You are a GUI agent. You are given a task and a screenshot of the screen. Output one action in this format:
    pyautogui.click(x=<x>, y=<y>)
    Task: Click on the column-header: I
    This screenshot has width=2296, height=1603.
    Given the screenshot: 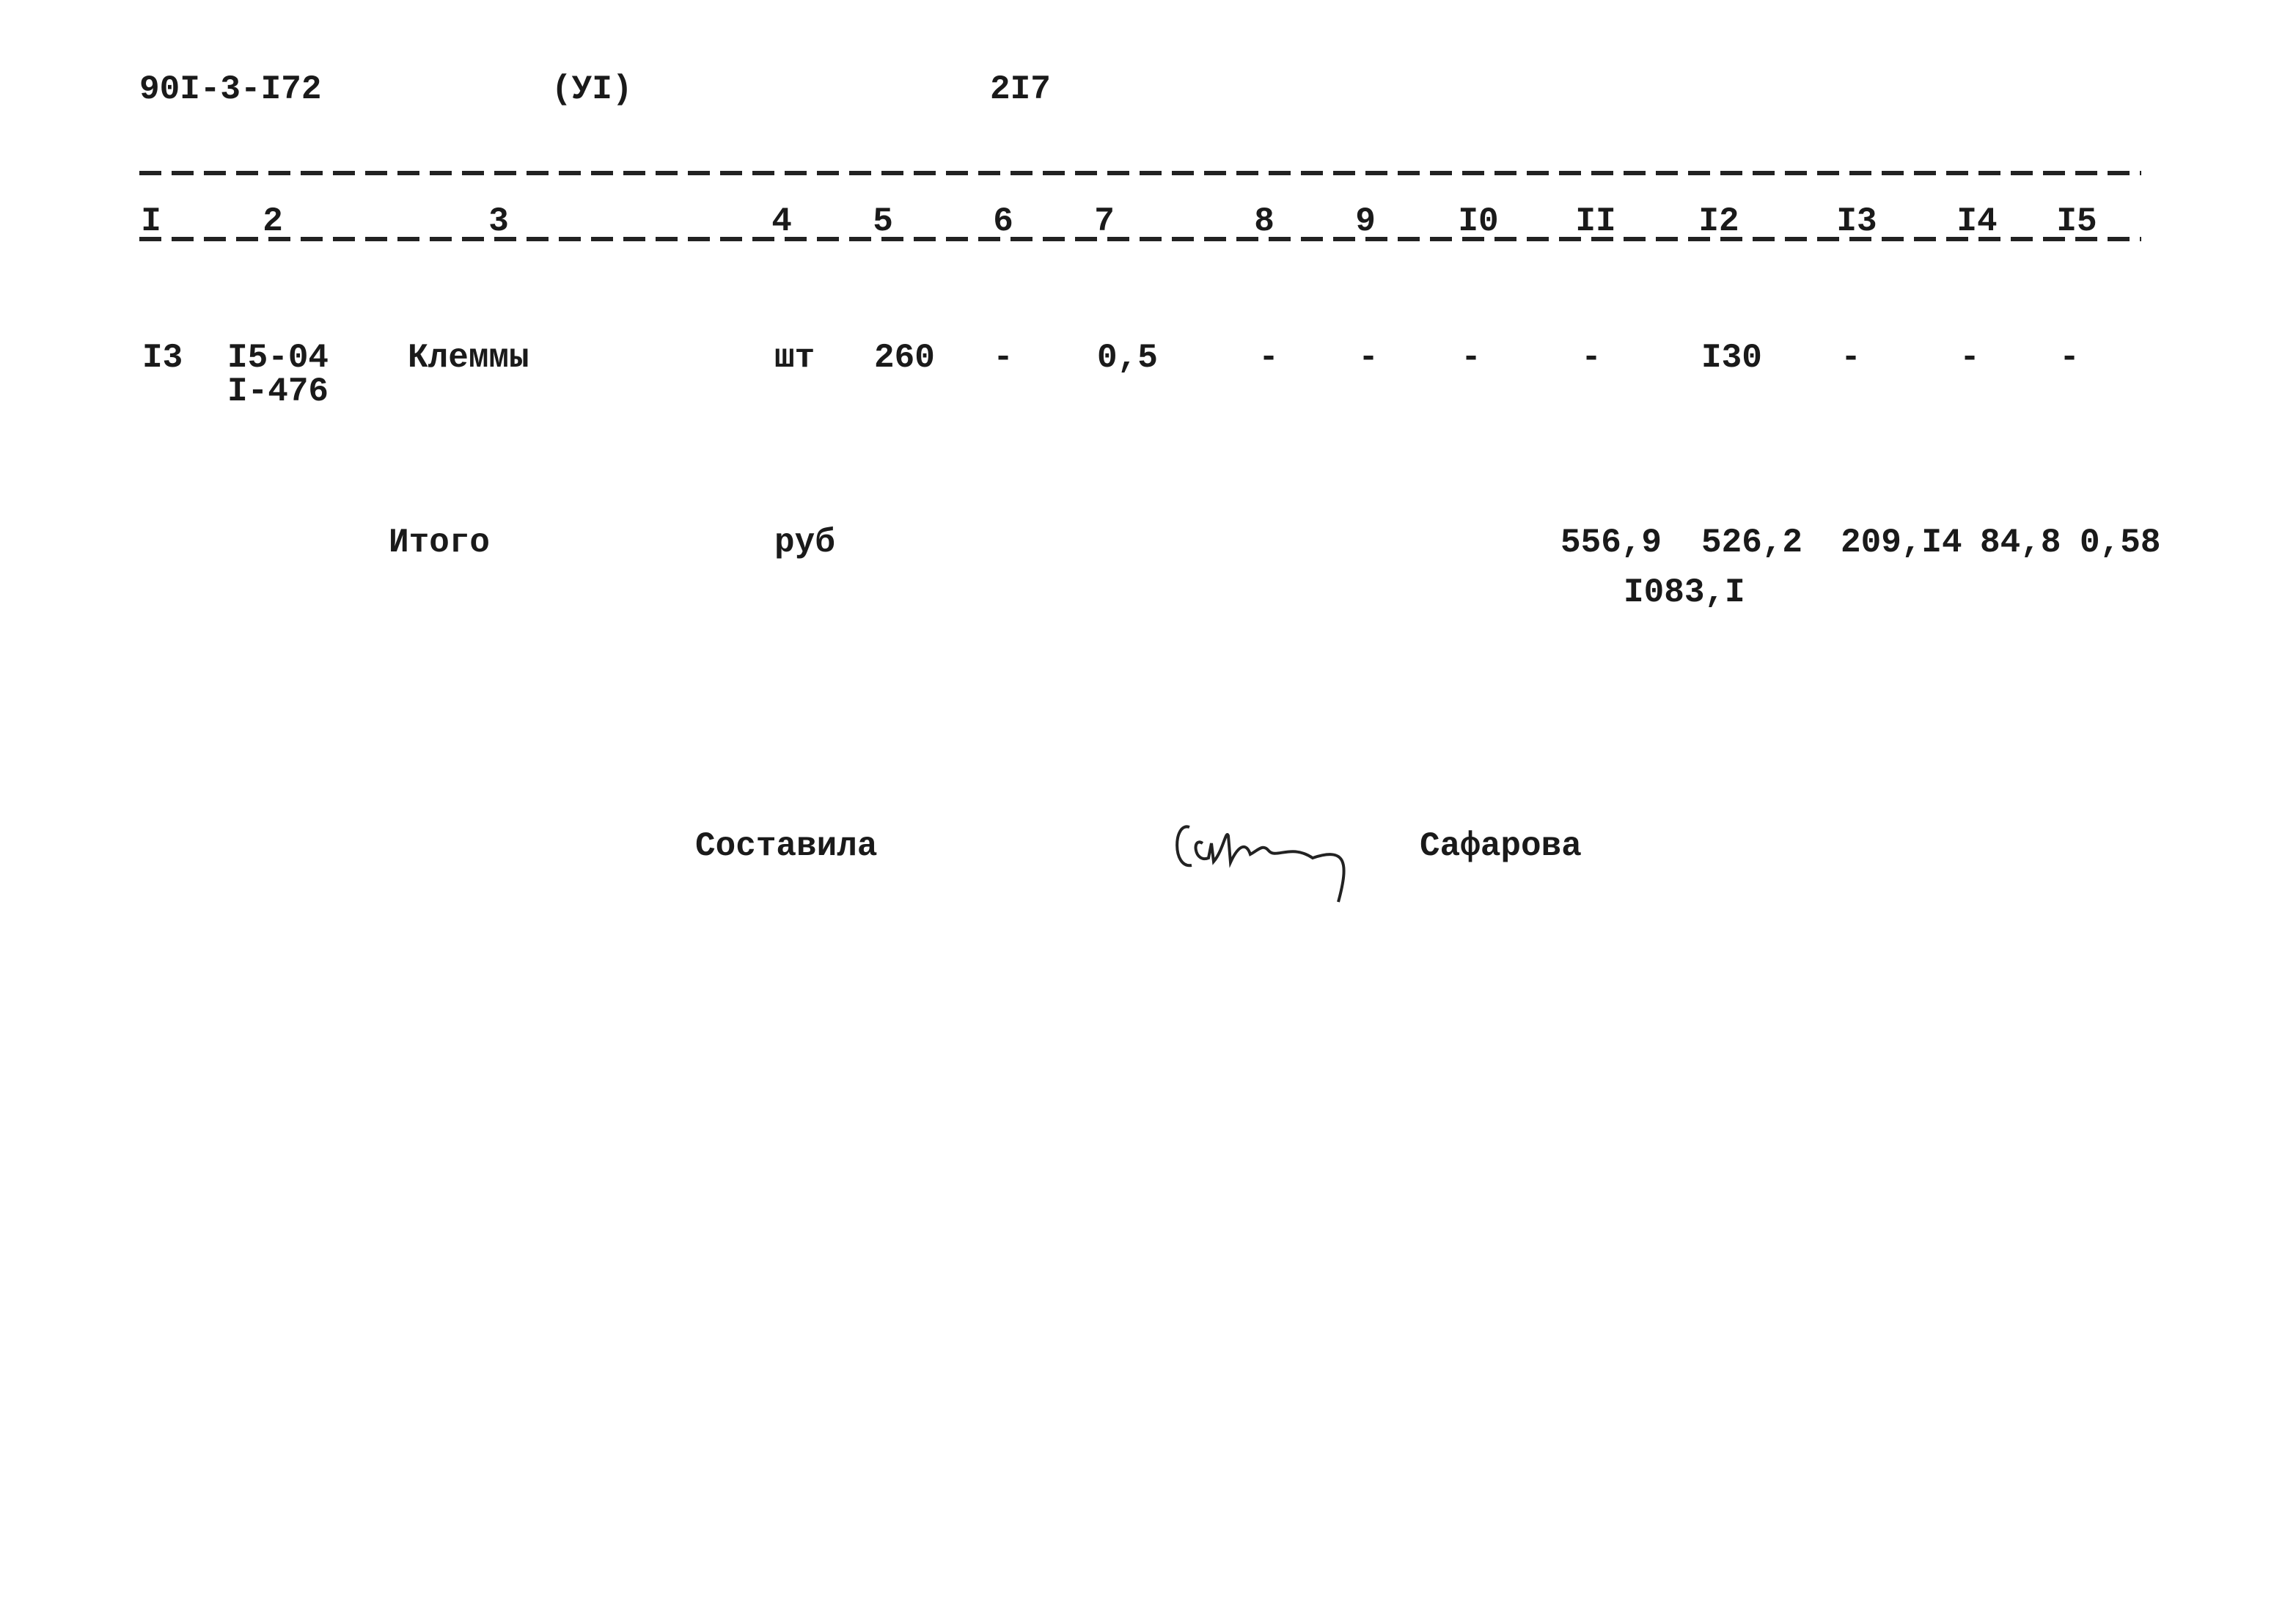 What is the action you would take?
    pyautogui.click(x=151, y=221)
    